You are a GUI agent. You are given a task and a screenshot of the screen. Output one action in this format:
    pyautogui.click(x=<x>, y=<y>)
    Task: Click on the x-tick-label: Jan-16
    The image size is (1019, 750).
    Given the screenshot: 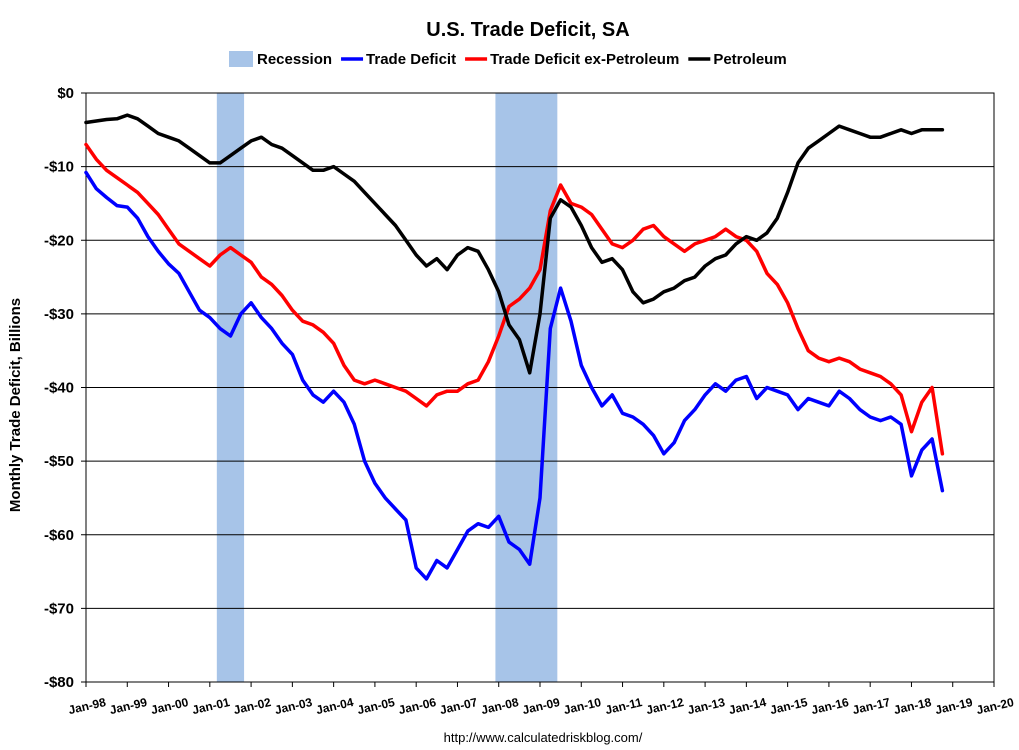 What is the action you would take?
    pyautogui.click(x=830, y=706)
    